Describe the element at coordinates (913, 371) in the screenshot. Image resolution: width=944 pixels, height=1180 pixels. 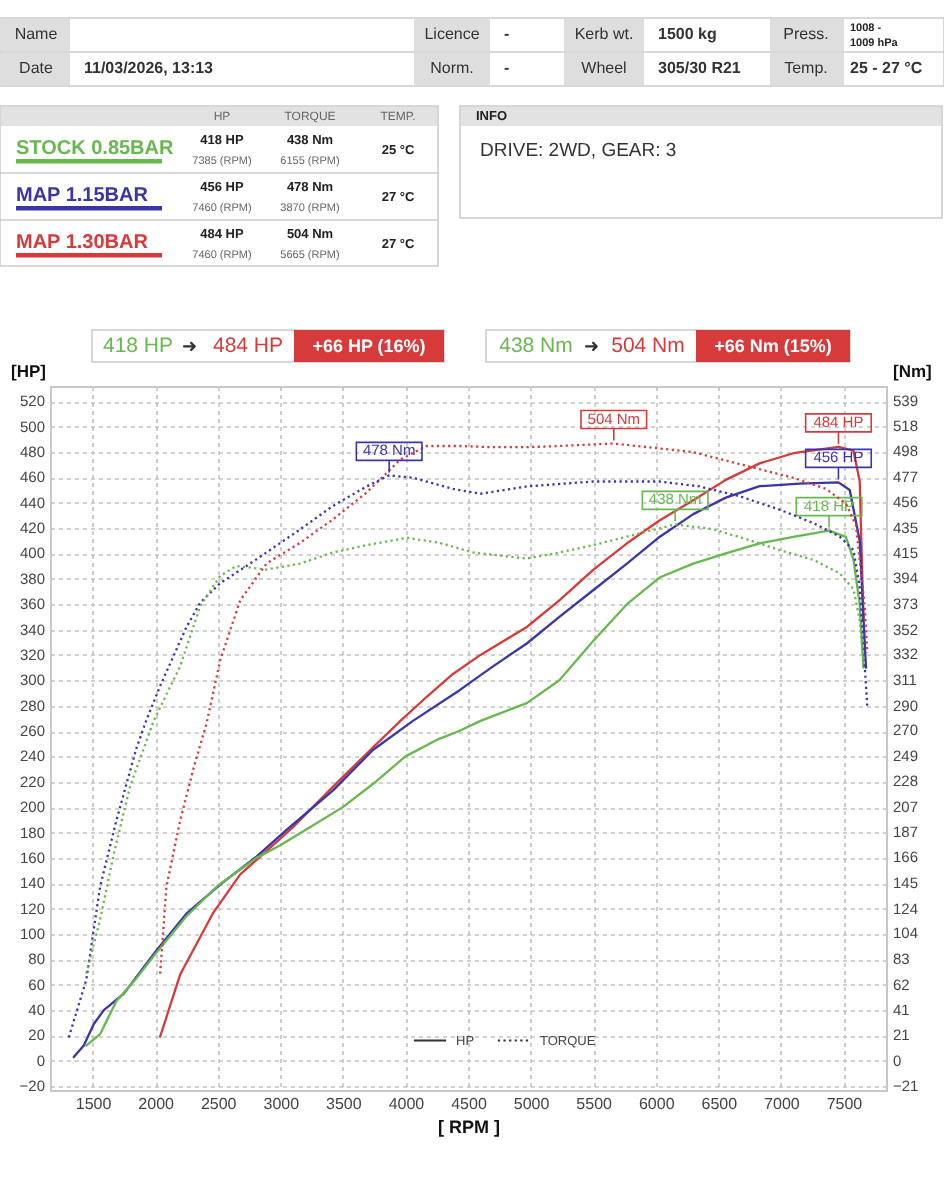
I see `y2-axis-title: [Nm]` at that location.